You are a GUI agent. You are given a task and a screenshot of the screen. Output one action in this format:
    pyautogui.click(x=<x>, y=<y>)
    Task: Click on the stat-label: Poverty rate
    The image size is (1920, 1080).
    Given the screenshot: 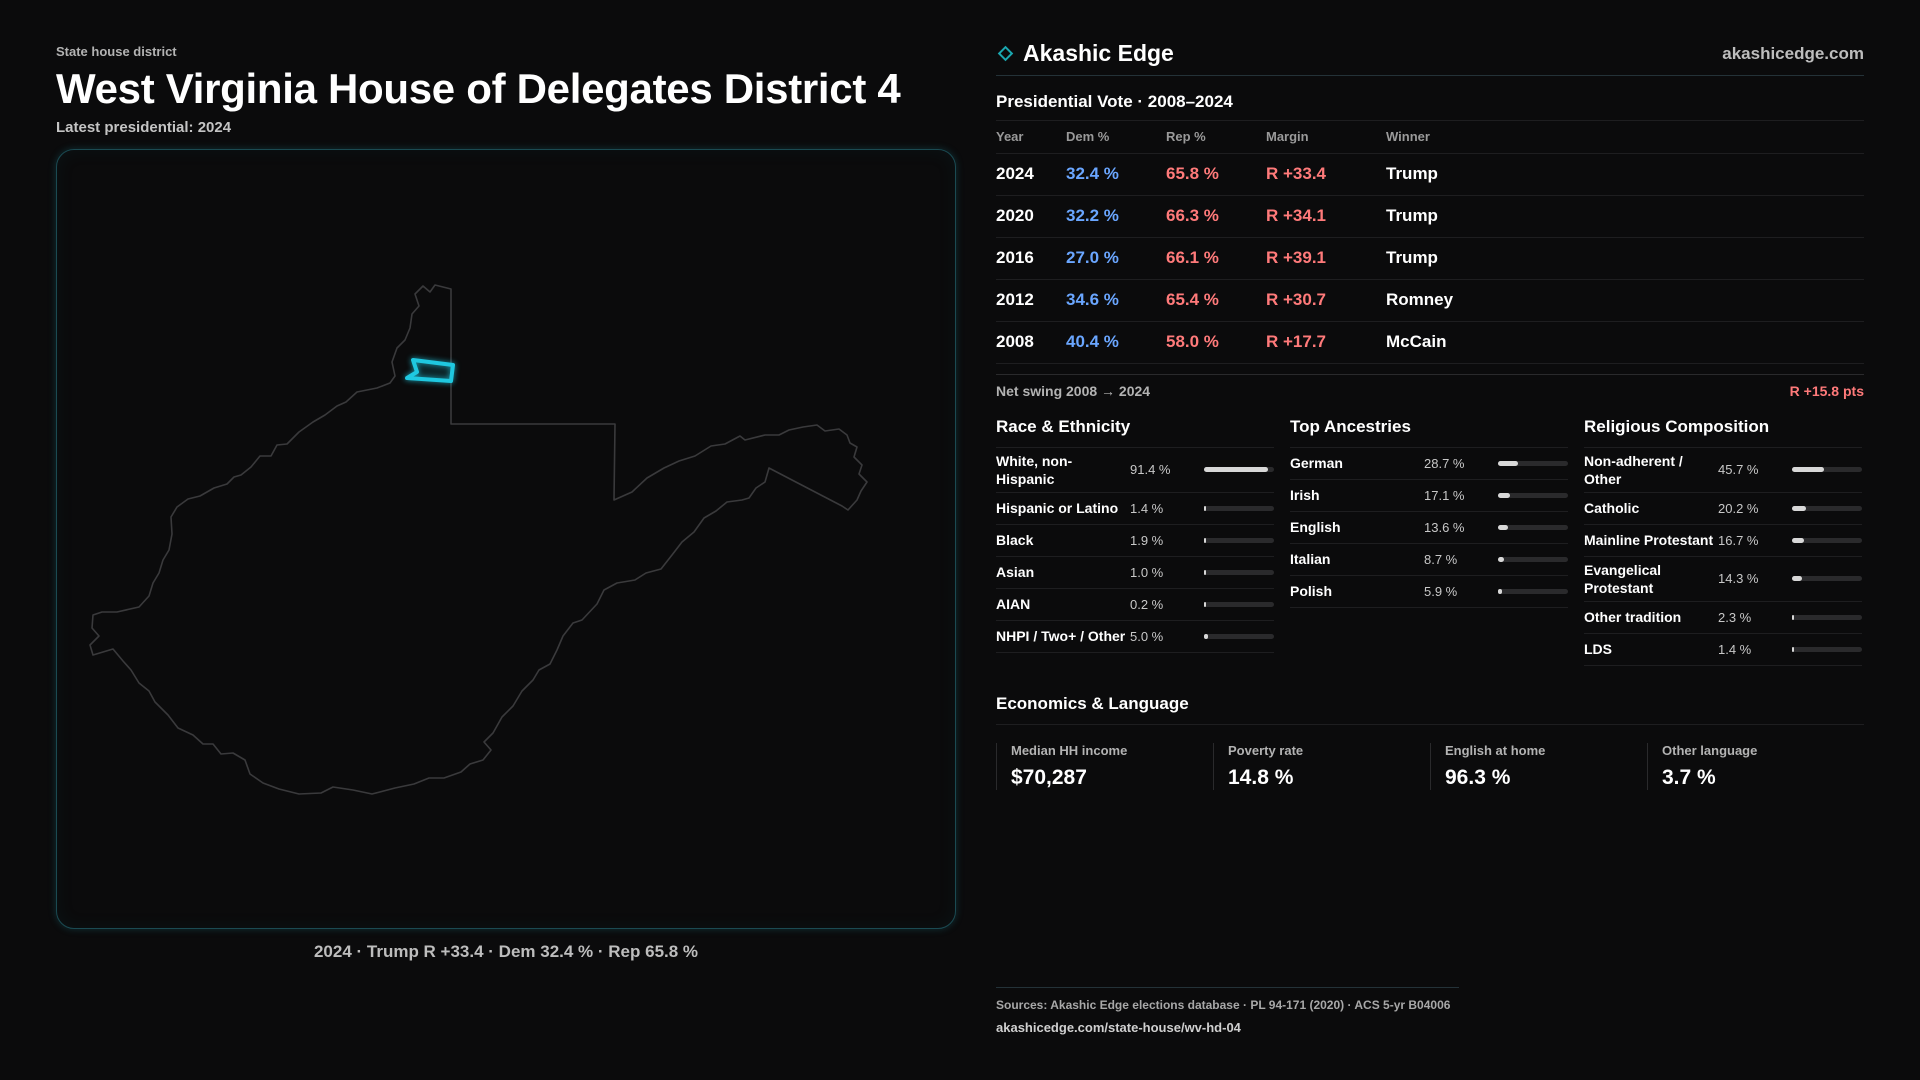 What is the action you would take?
    pyautogui.click(x=1266, y=750)
    